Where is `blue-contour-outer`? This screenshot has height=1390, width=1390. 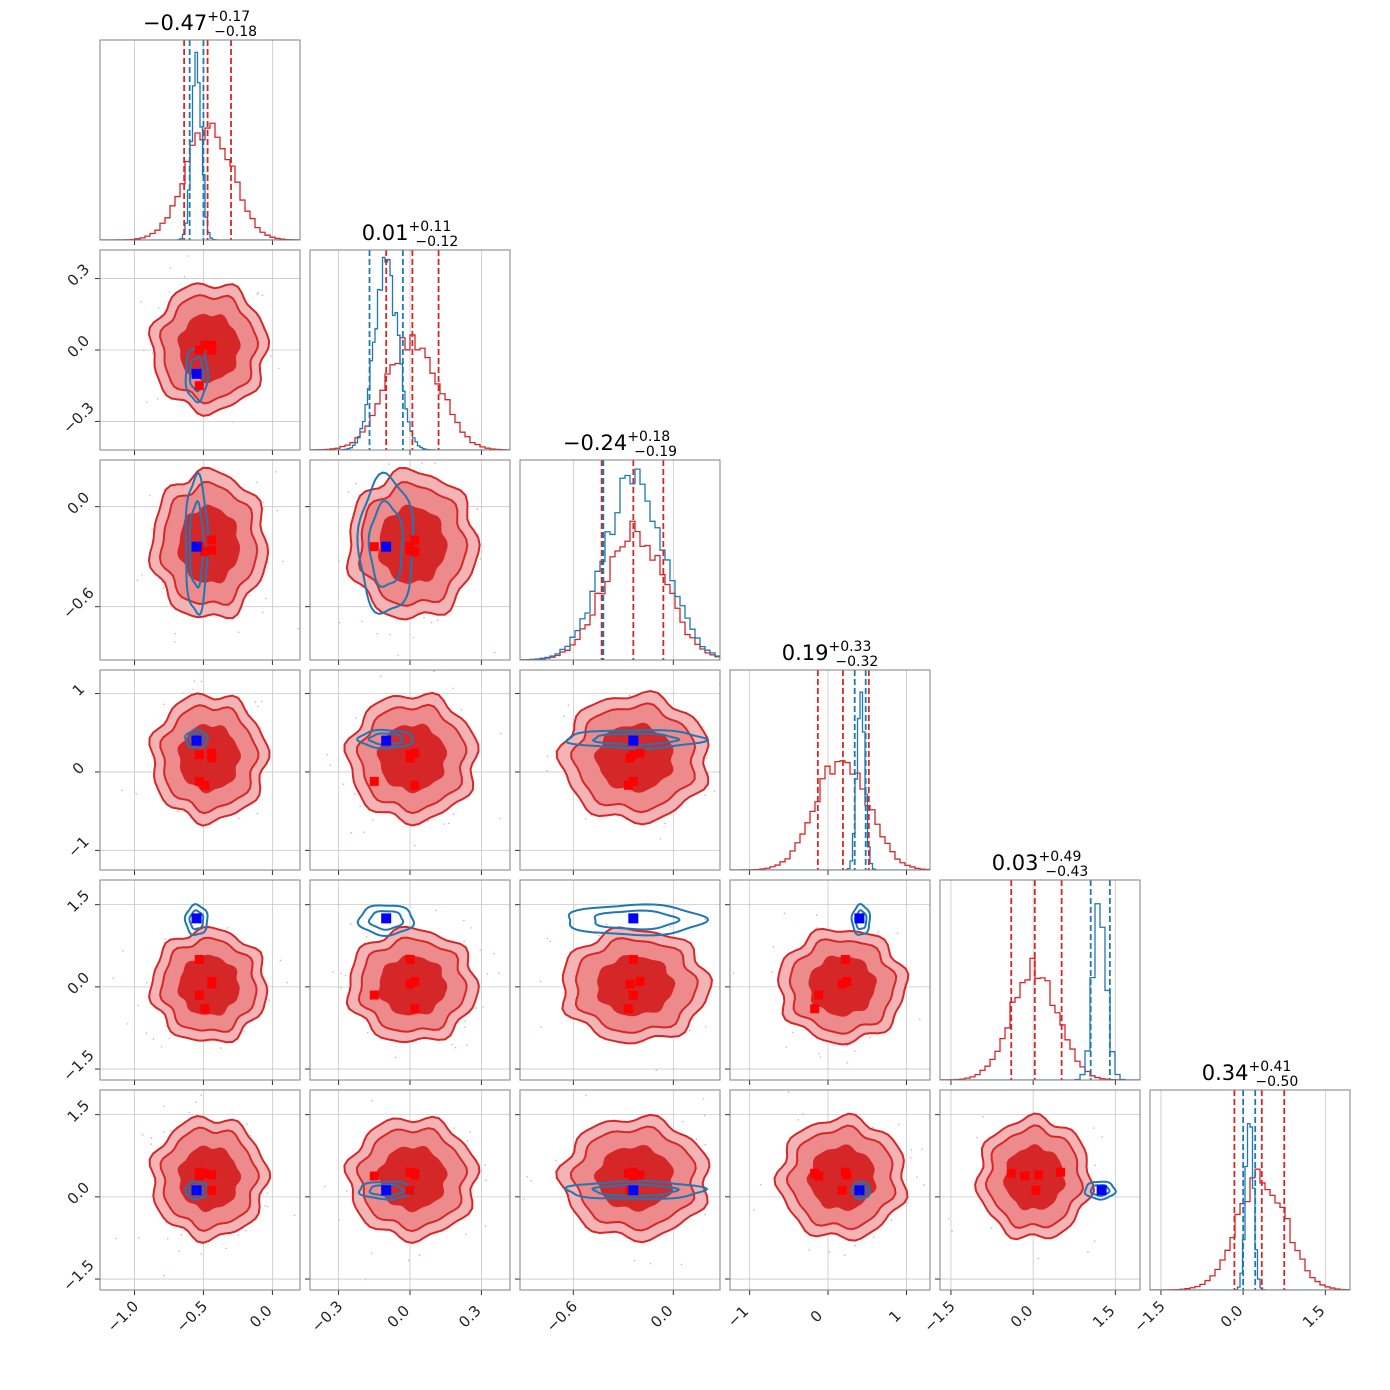
blue-contour-outer is located at coordinates (636, 739).